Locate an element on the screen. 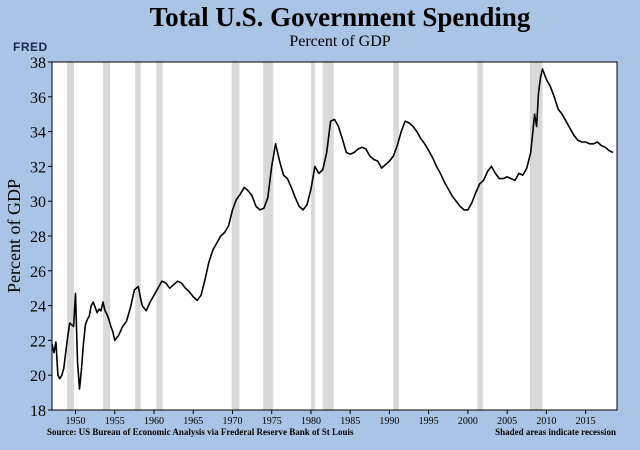  y-axis-label: Percent of GDP is located at coordinates (14, 236).